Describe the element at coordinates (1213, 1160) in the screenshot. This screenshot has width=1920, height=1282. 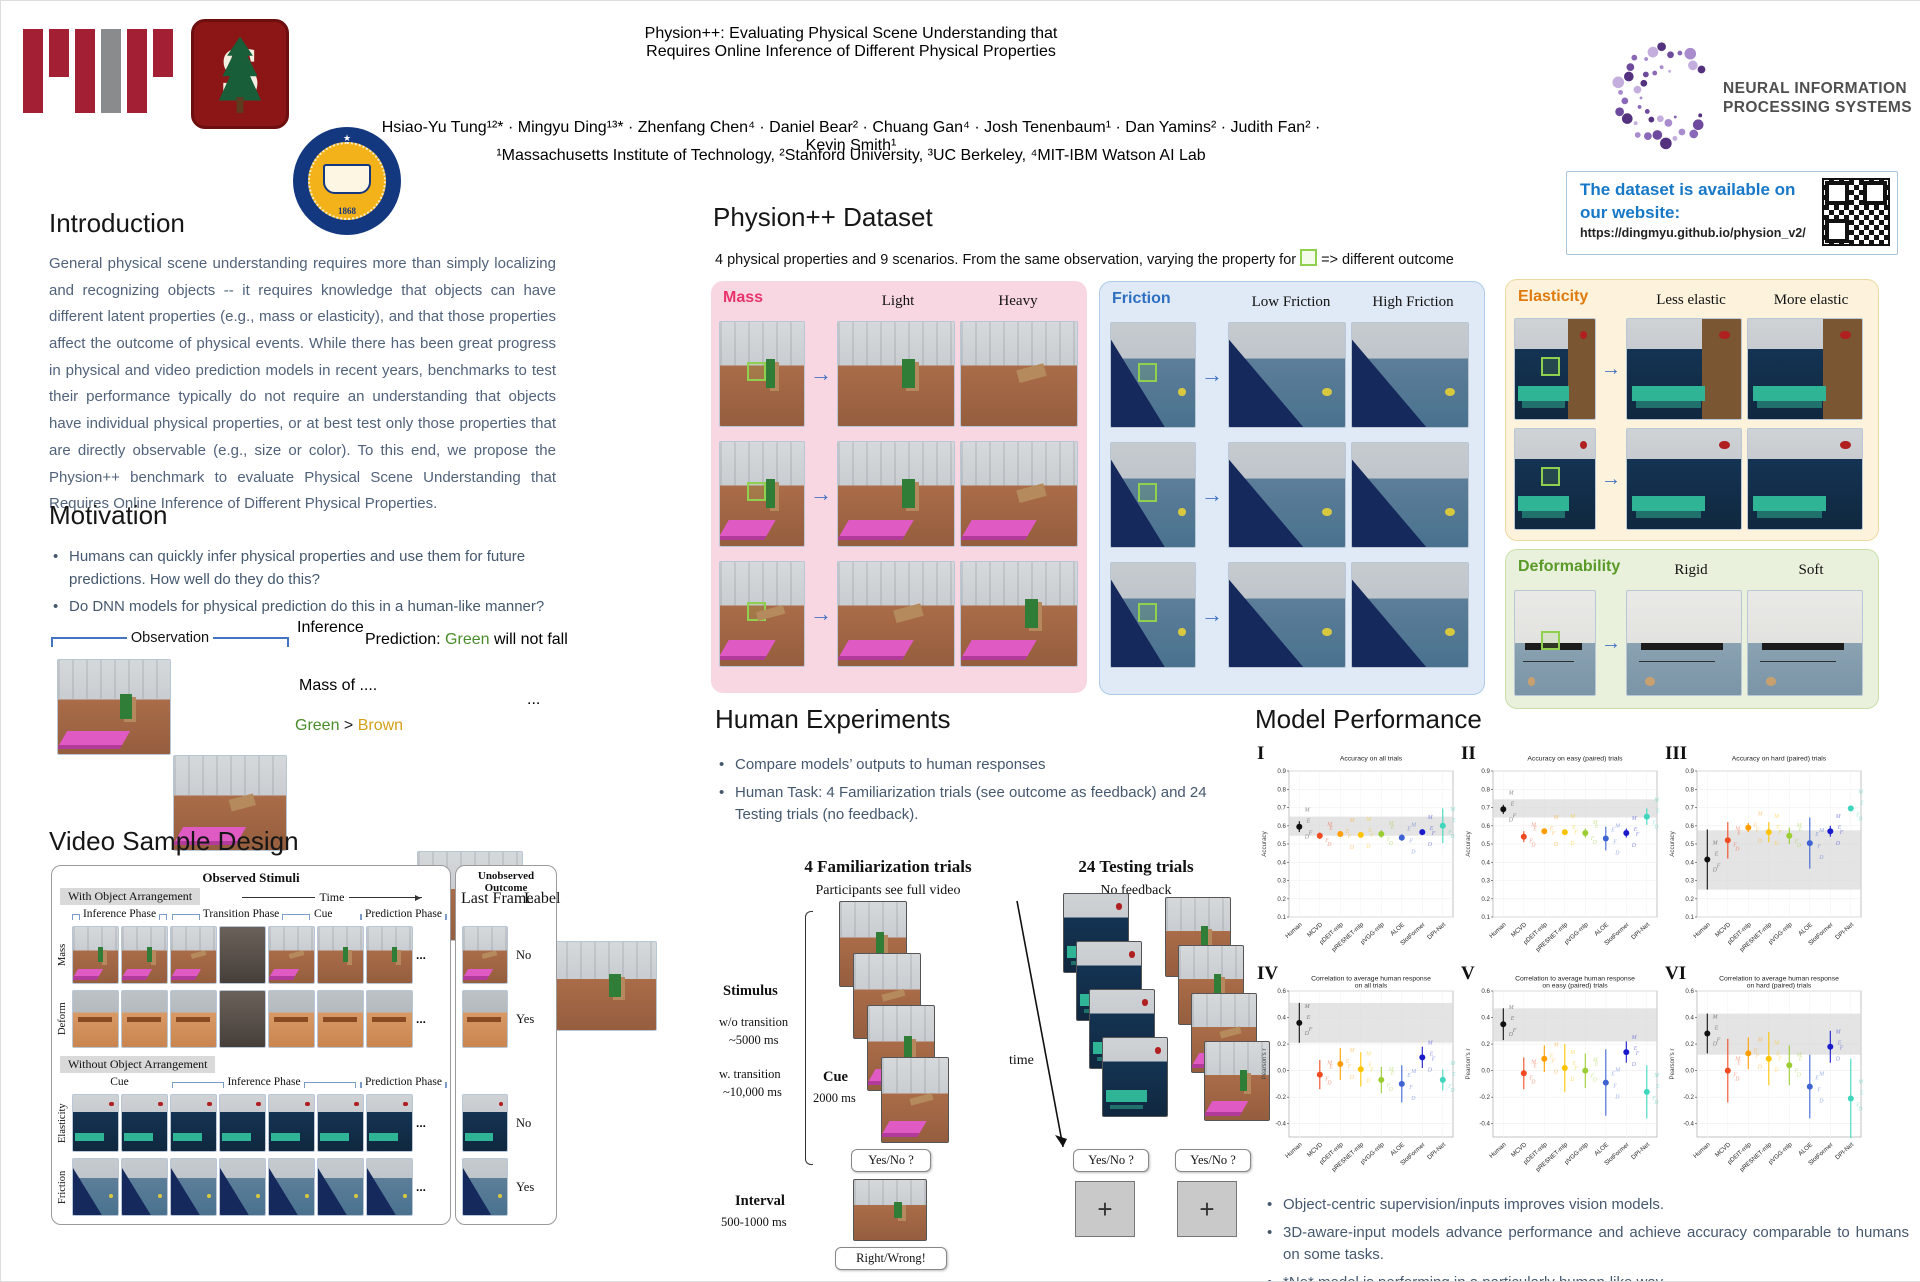
I see `yes-no-prompt: Yes/No ?` at that location.